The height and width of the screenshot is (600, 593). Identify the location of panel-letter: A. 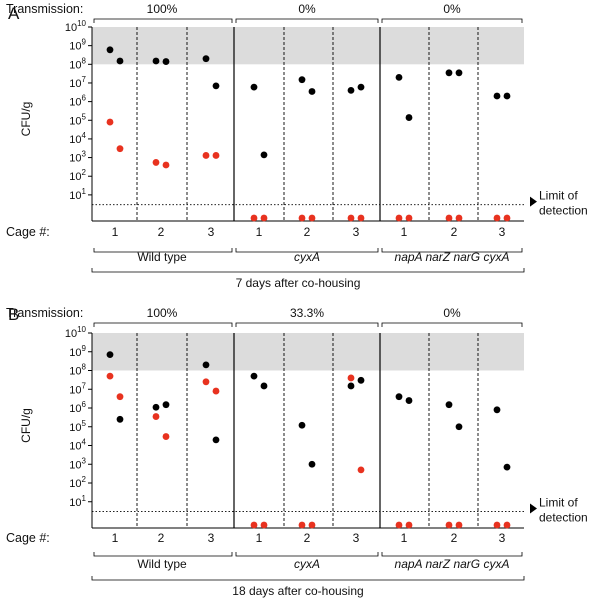
(14, 13).